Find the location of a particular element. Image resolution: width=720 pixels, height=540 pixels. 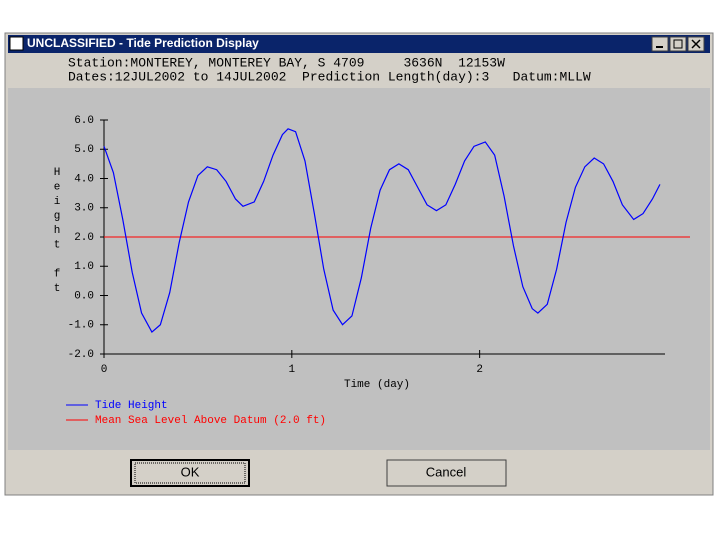

app-icon is located at coordinates (16, 43).